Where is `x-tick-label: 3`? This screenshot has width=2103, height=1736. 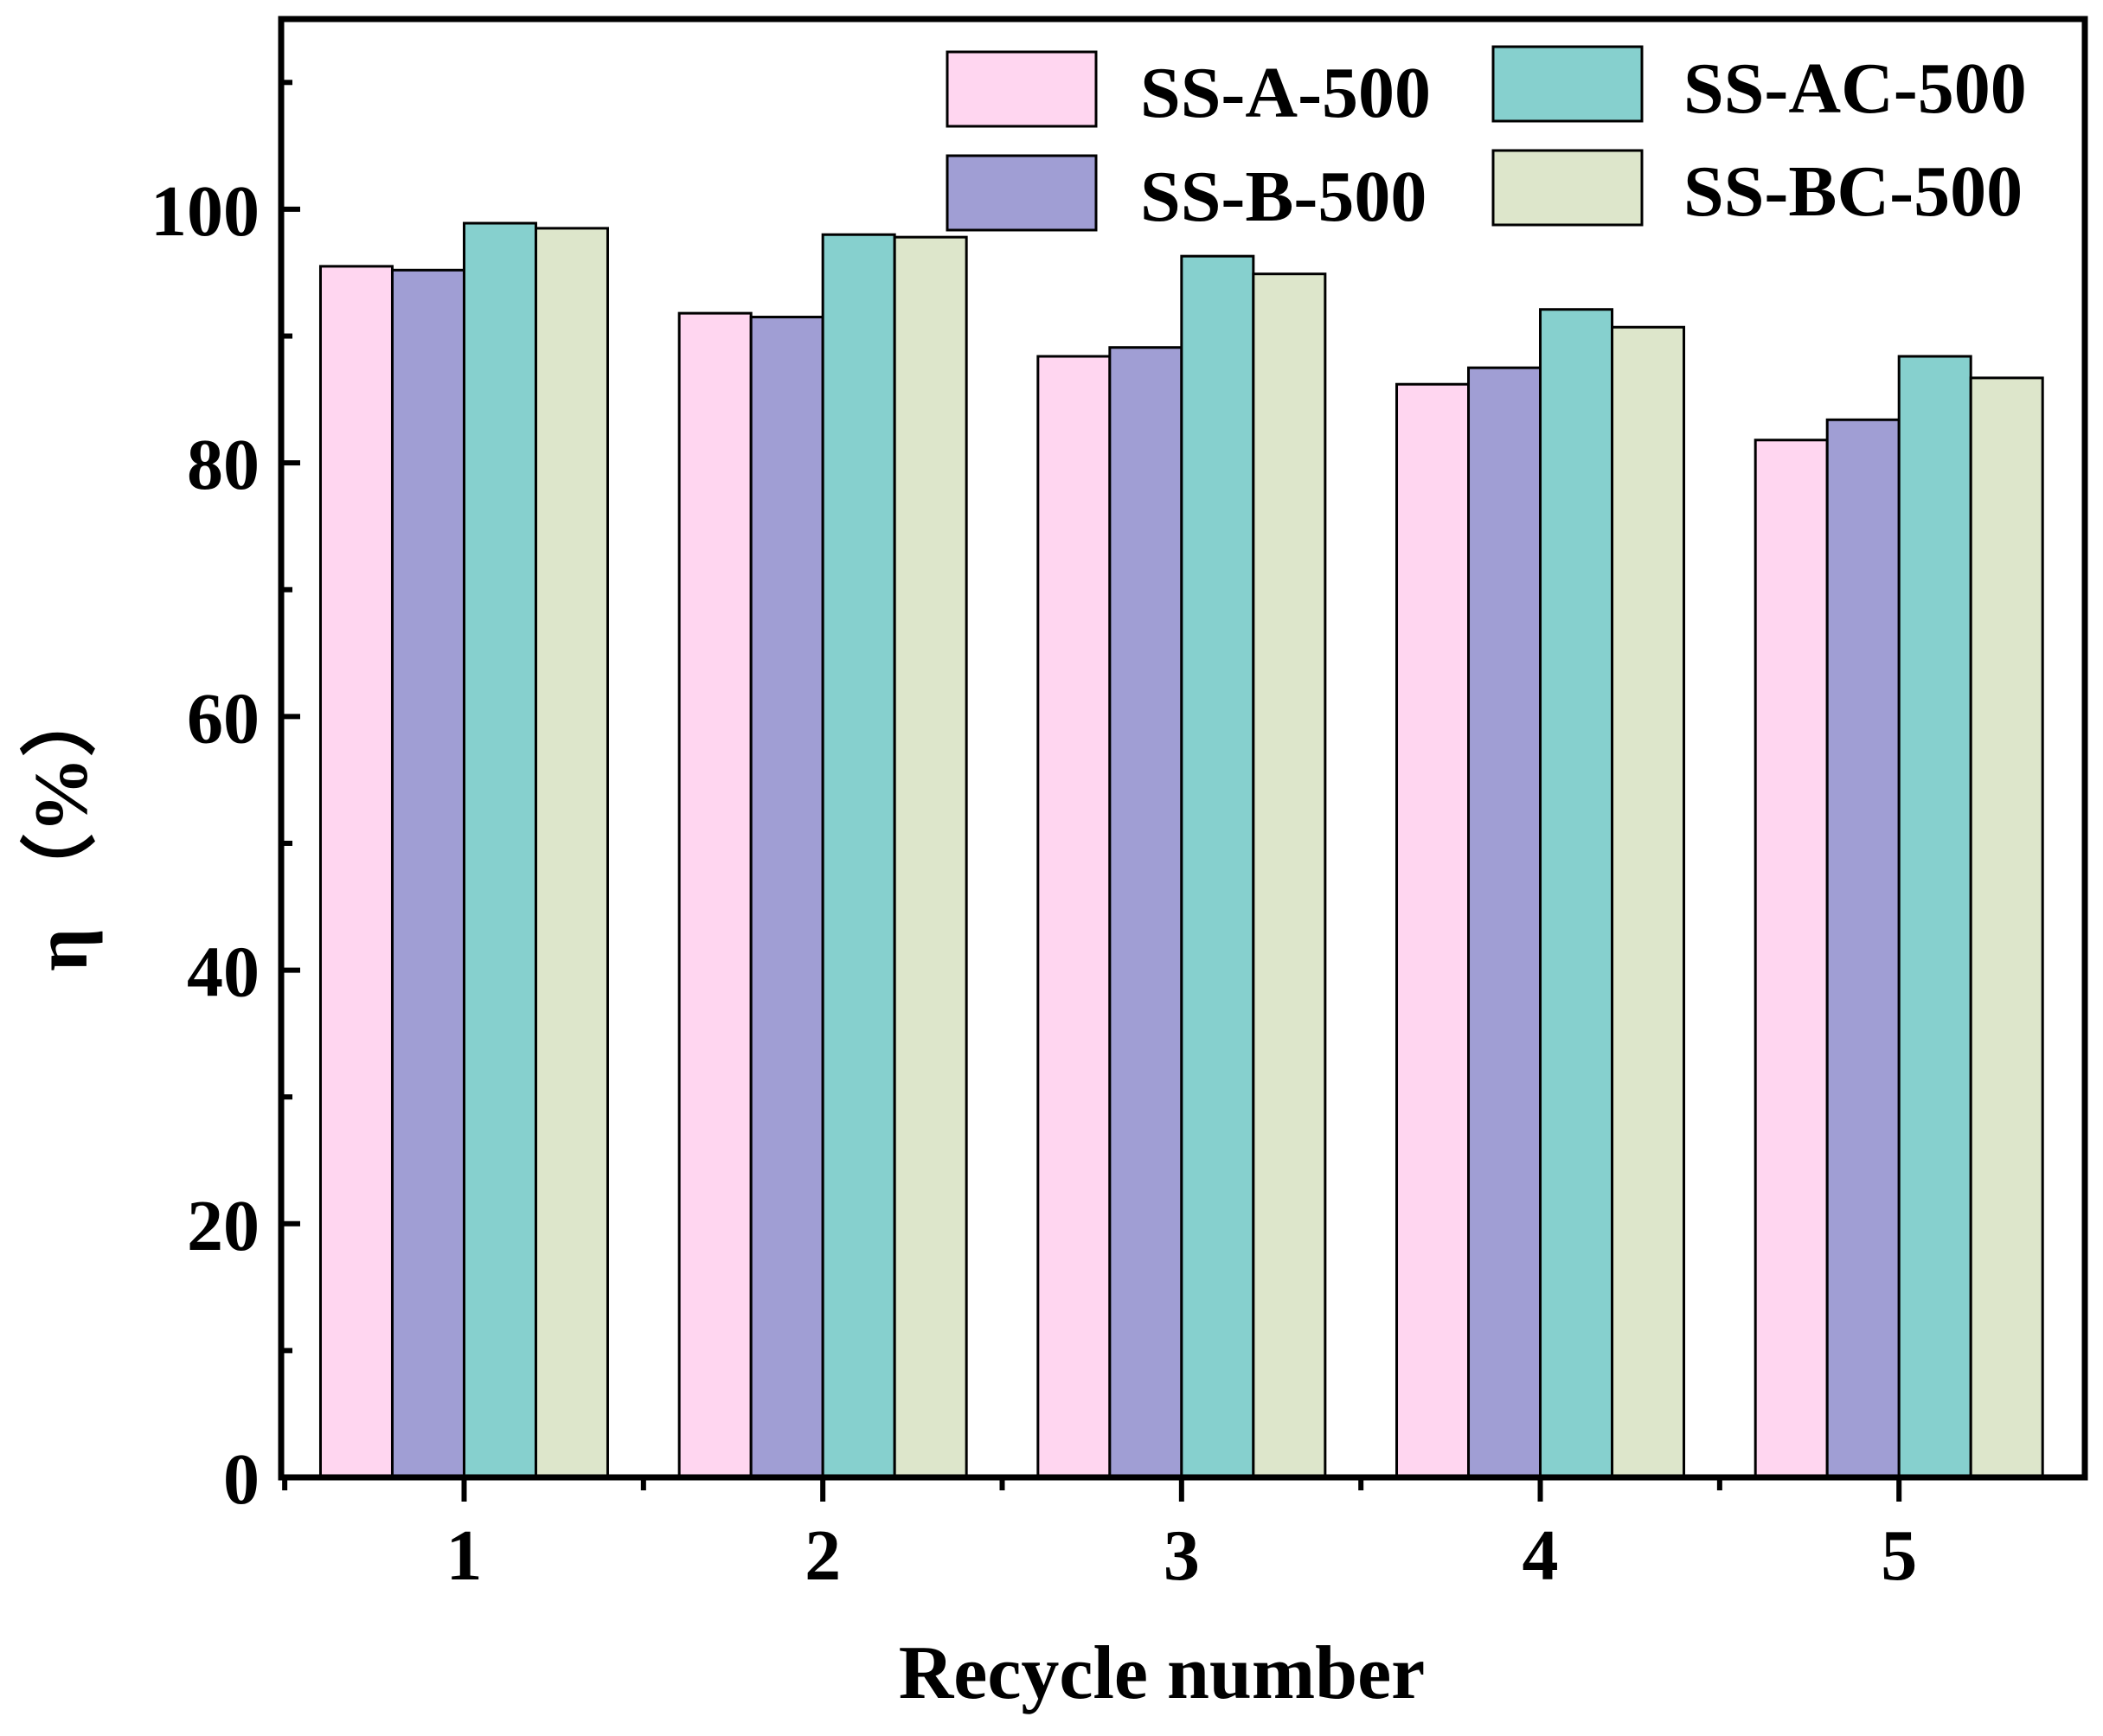 x-tick-label: 3 is located at coordinates (1182, 1555).